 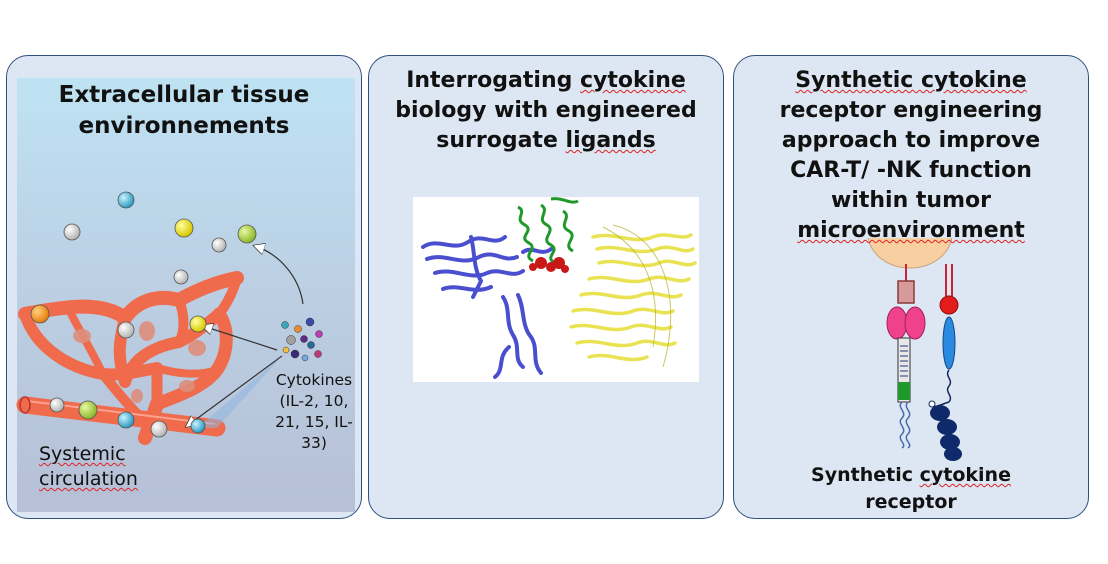 I want to click on title-text: cytokine, so click(x=633, y=80).